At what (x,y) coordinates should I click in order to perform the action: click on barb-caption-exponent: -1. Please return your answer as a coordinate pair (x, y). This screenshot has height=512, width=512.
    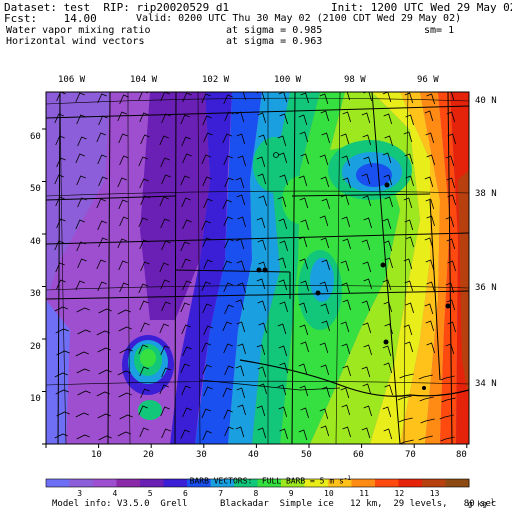
    Looking at the image, I should click on (347, 478).